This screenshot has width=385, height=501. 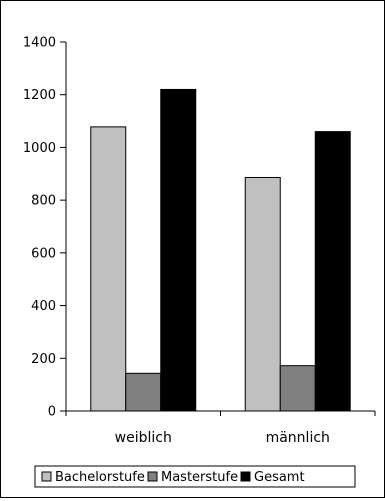 I want to click on y-tick-label: 400, so click(x=43, y=306).